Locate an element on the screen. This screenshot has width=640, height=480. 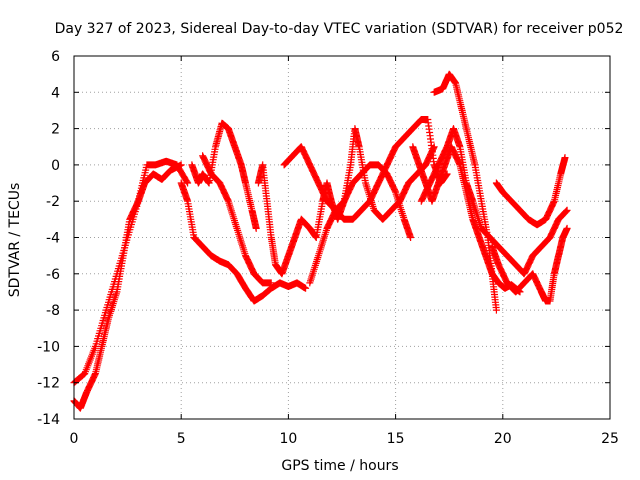
x-tick-label: 25 is located at coordinates (610, 439).